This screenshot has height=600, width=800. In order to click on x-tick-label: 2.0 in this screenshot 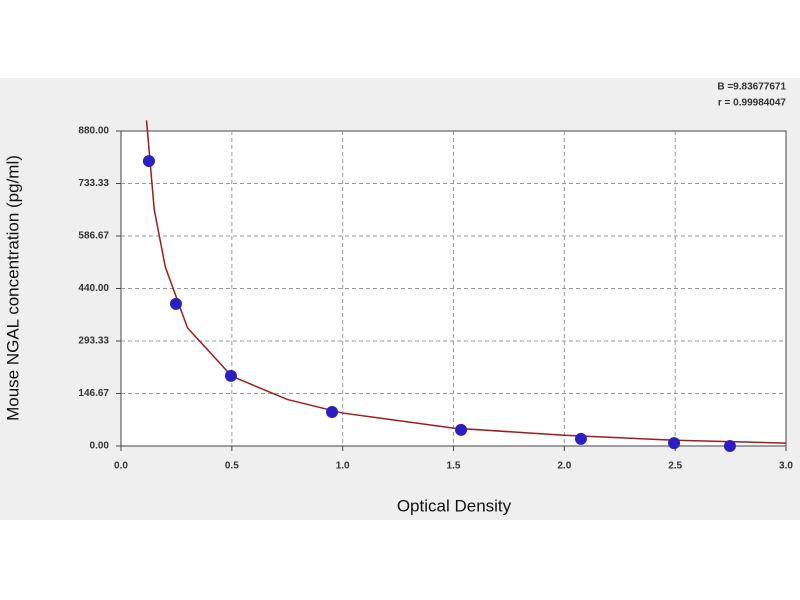, I will do `click(564, 466)`.